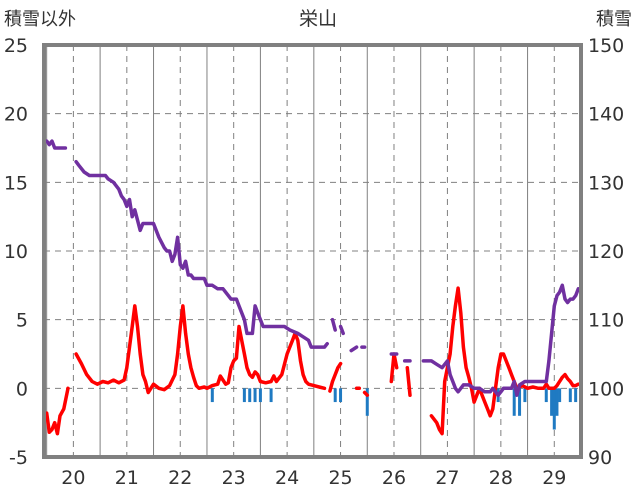  What do you see at coordinates (606, 115) in the screenshot?
I see `right-tick-label: 140` at bounding box center [606, 115].